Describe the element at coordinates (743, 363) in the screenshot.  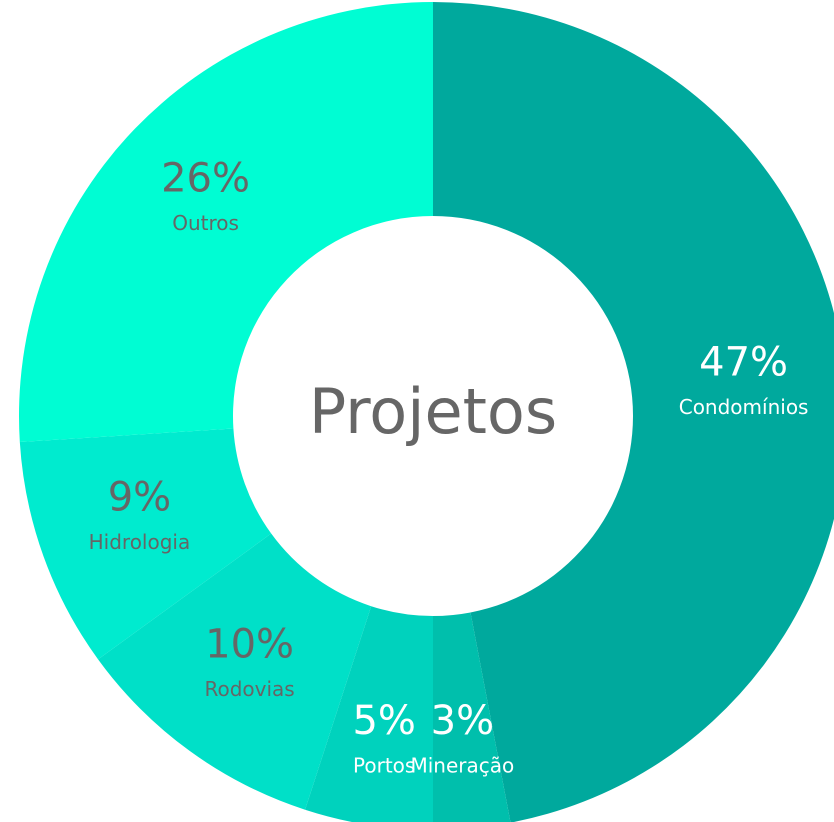
I see `value-label: 47%` at that location.